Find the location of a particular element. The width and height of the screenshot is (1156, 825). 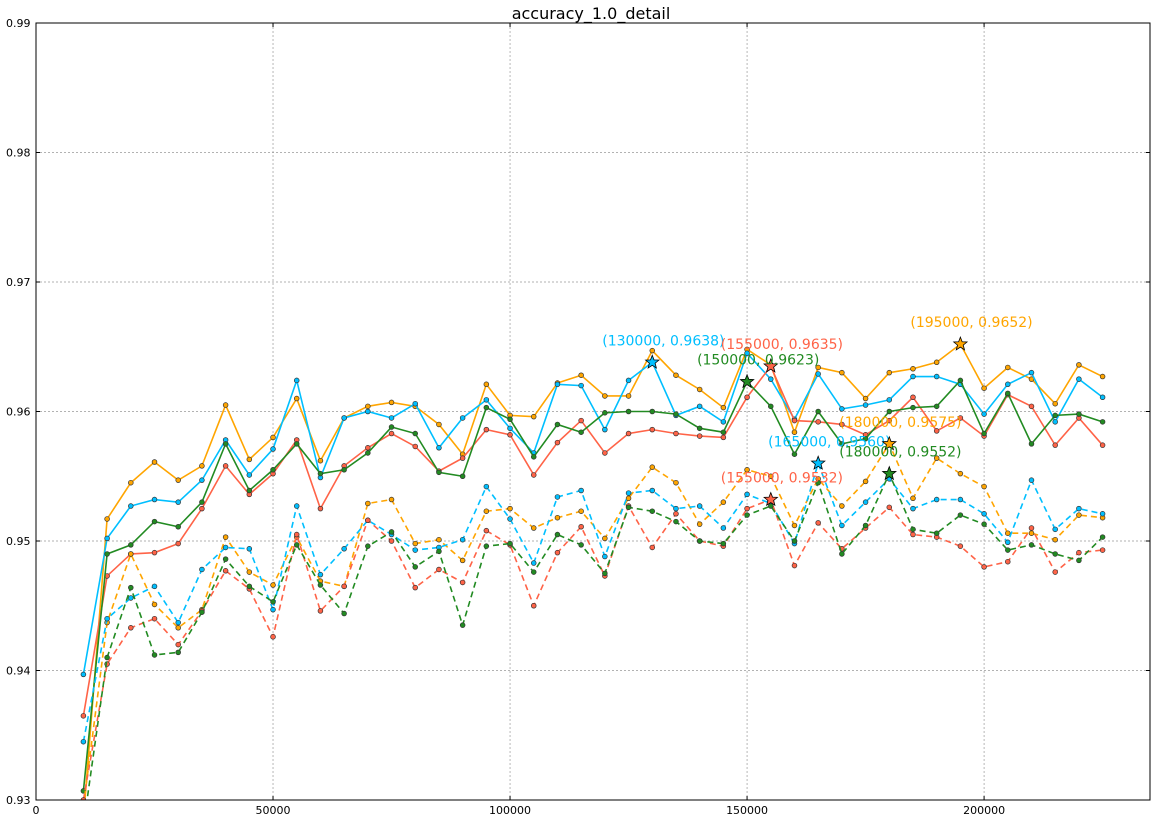

y-tick-label: 0.96 is located at coordinates (18, 412).